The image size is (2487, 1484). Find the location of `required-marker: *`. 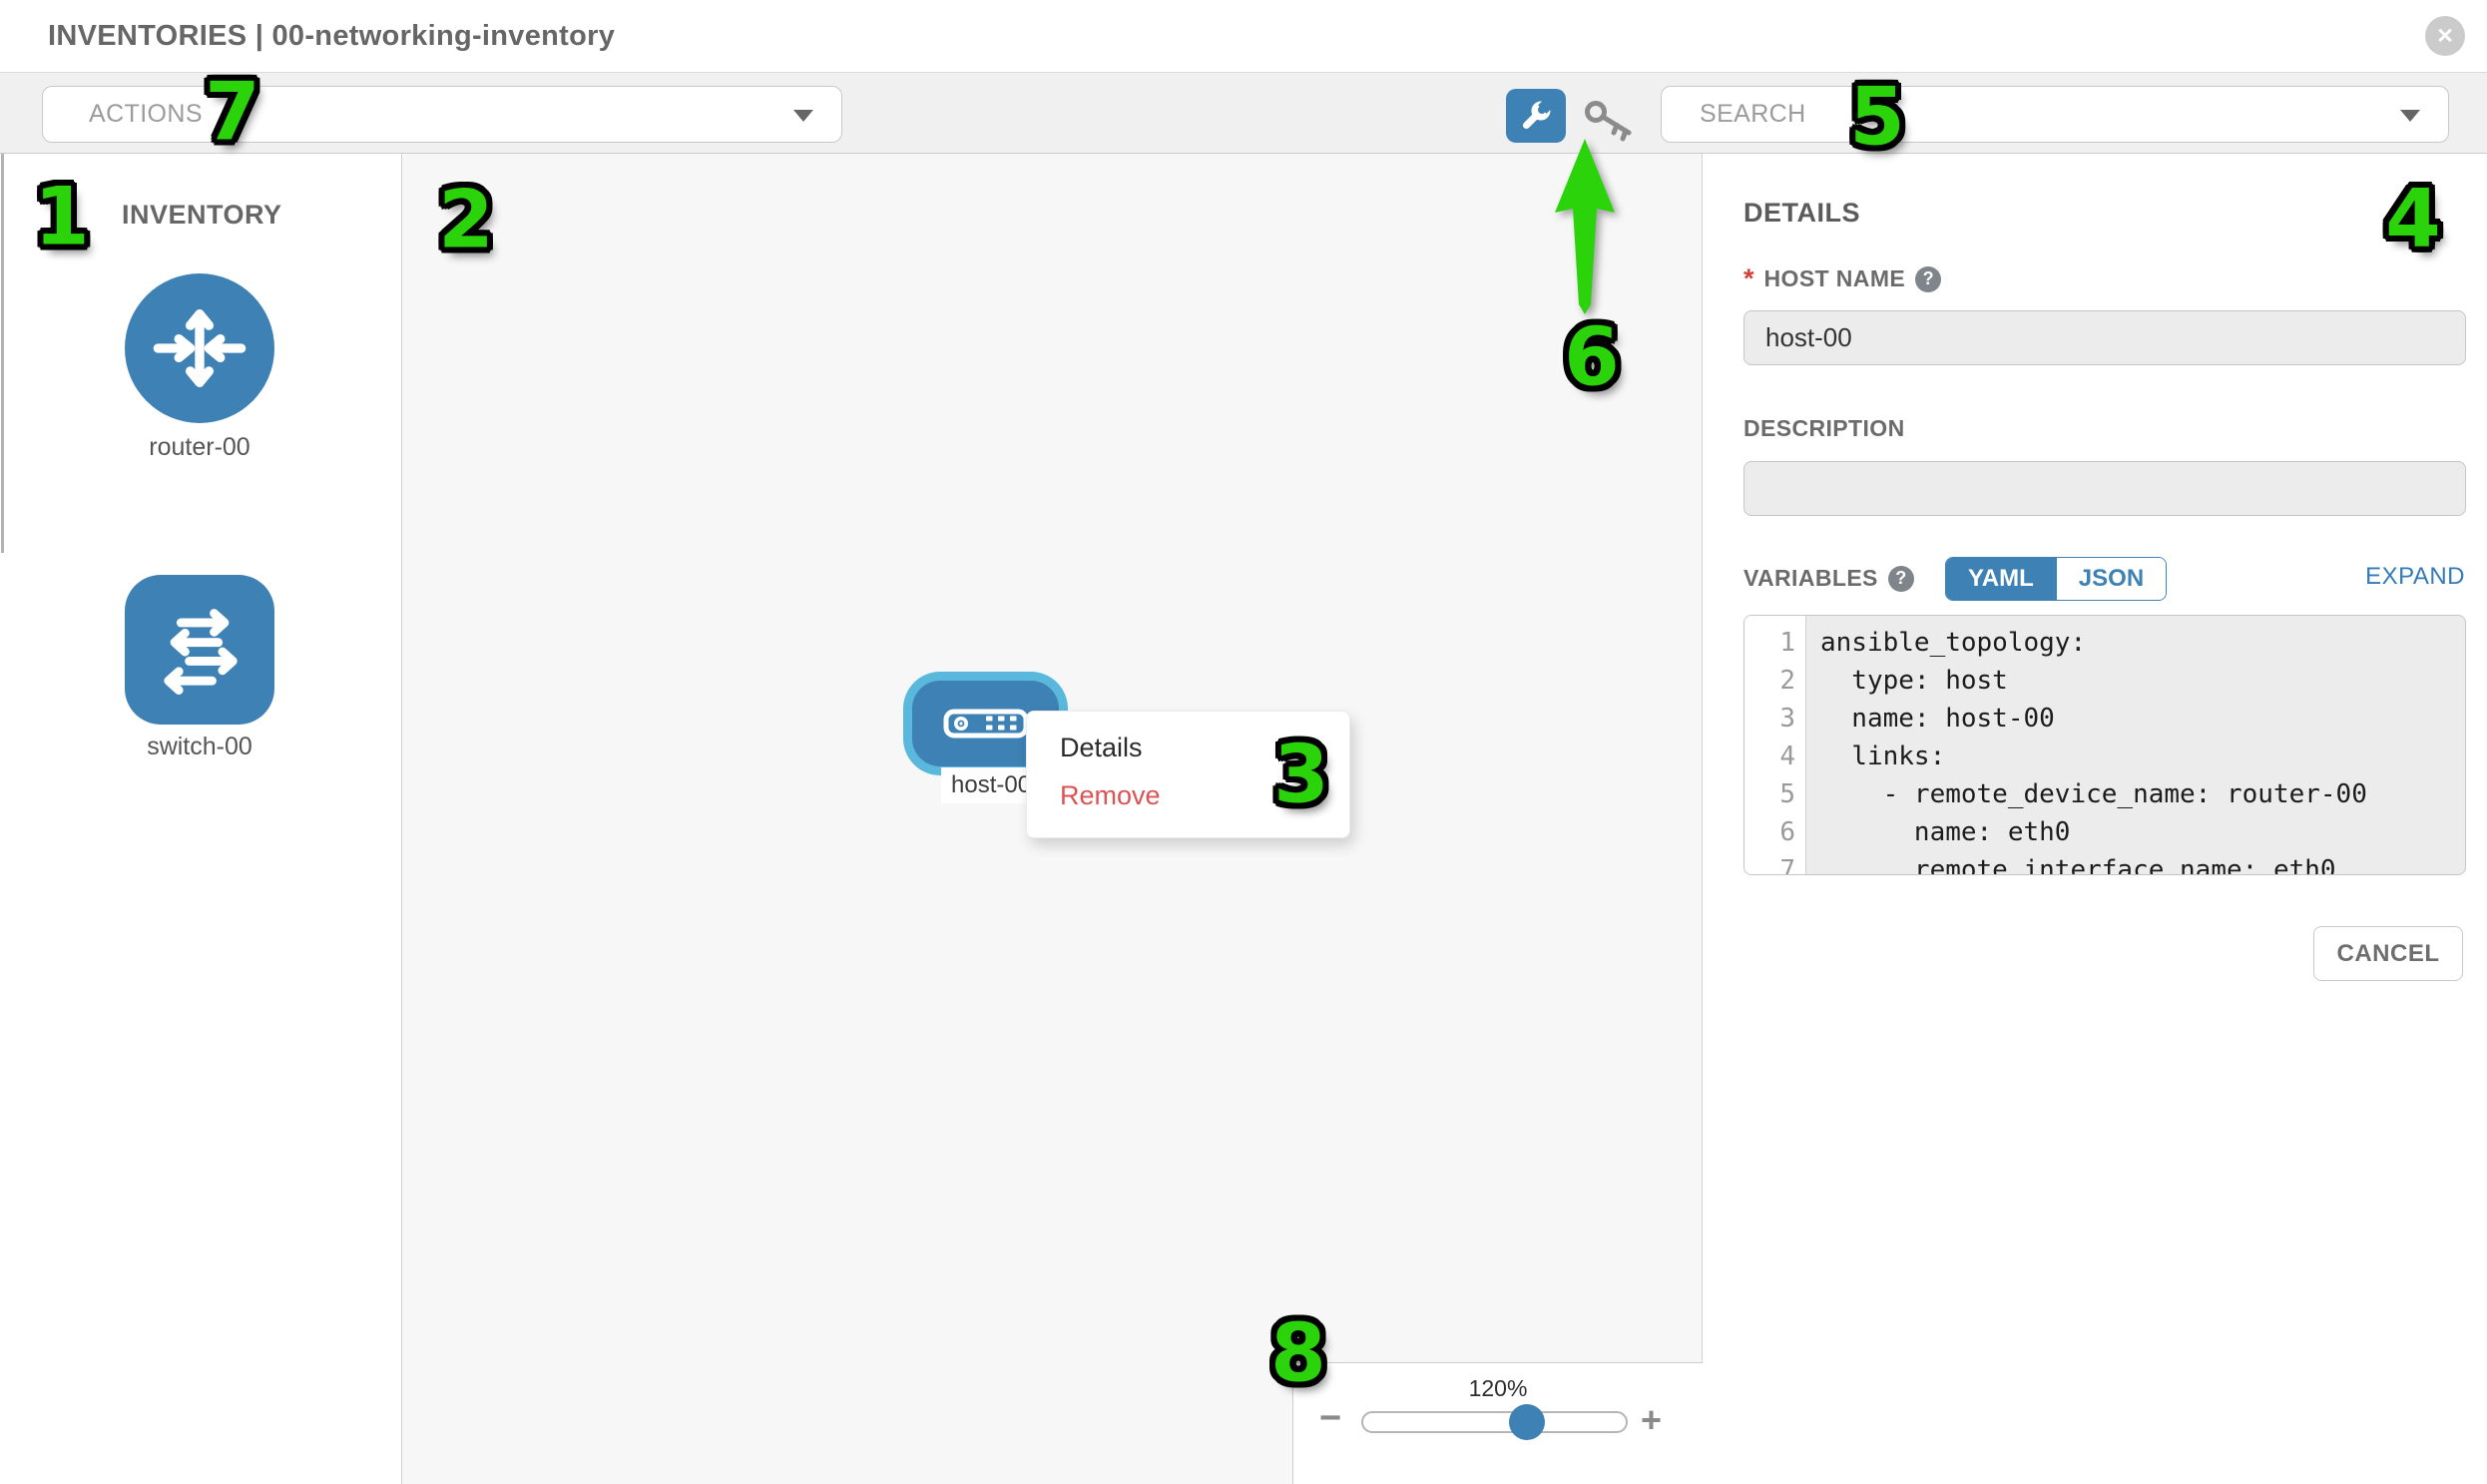

required-marker: * is located at coordinates (1748, 278).